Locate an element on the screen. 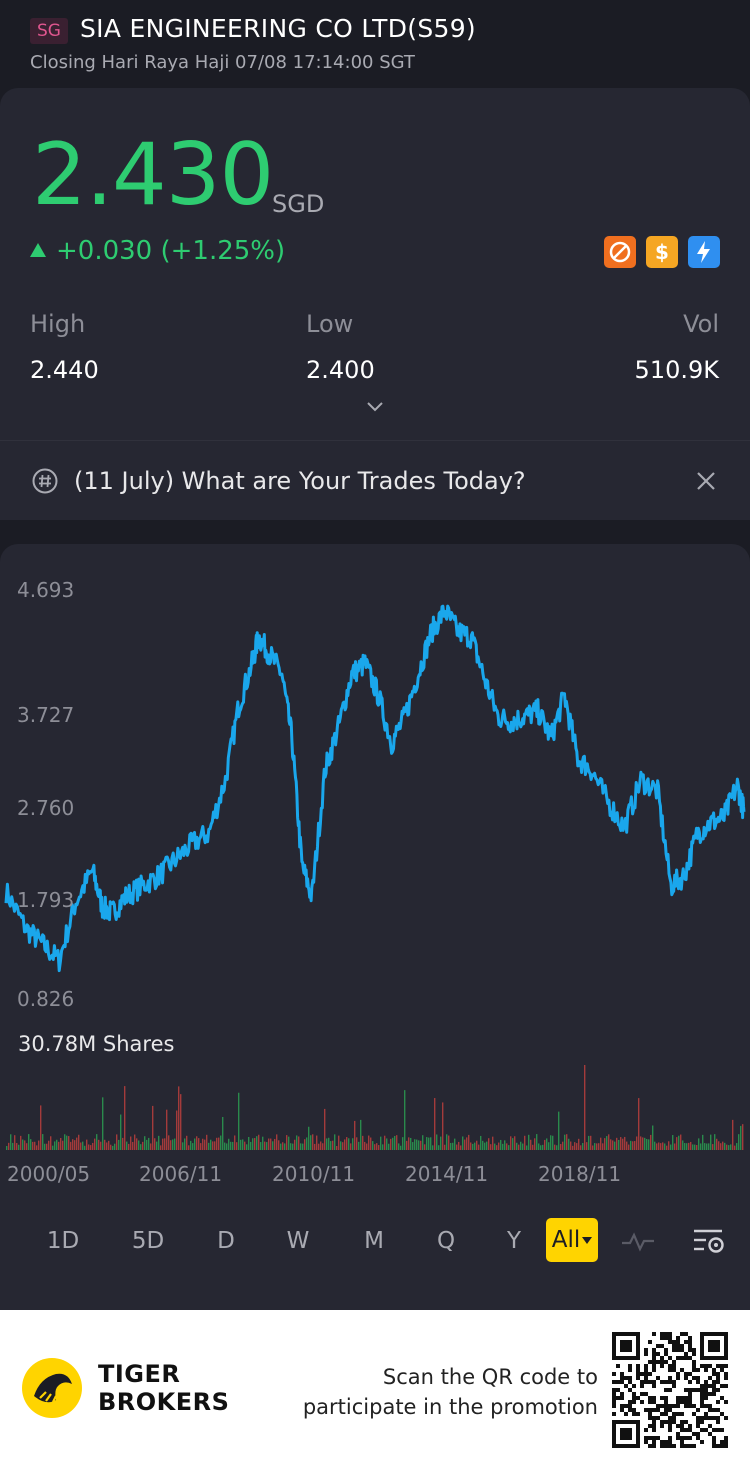 The width and height of the screenshot is (750, 1470). period-all: All is located at coordinates (572, 1240).